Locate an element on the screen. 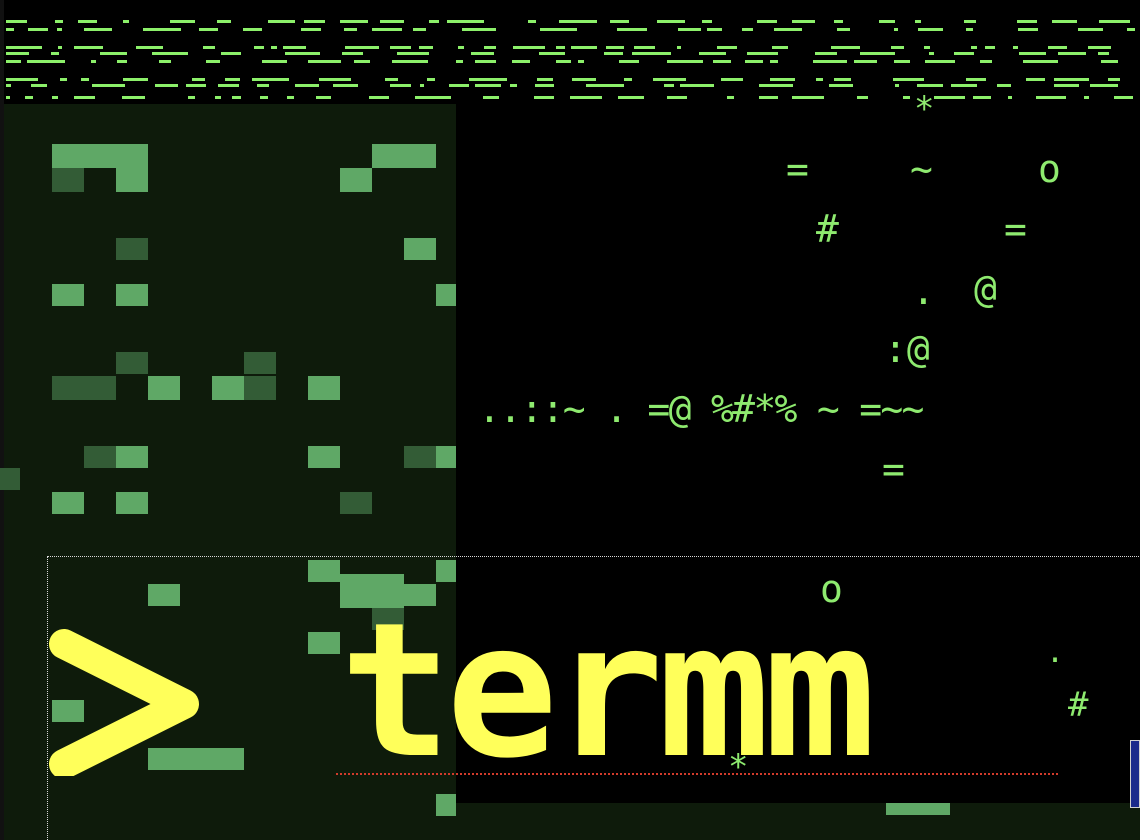  ascii-glyph-g2: = is located at coordinates (797, 169).